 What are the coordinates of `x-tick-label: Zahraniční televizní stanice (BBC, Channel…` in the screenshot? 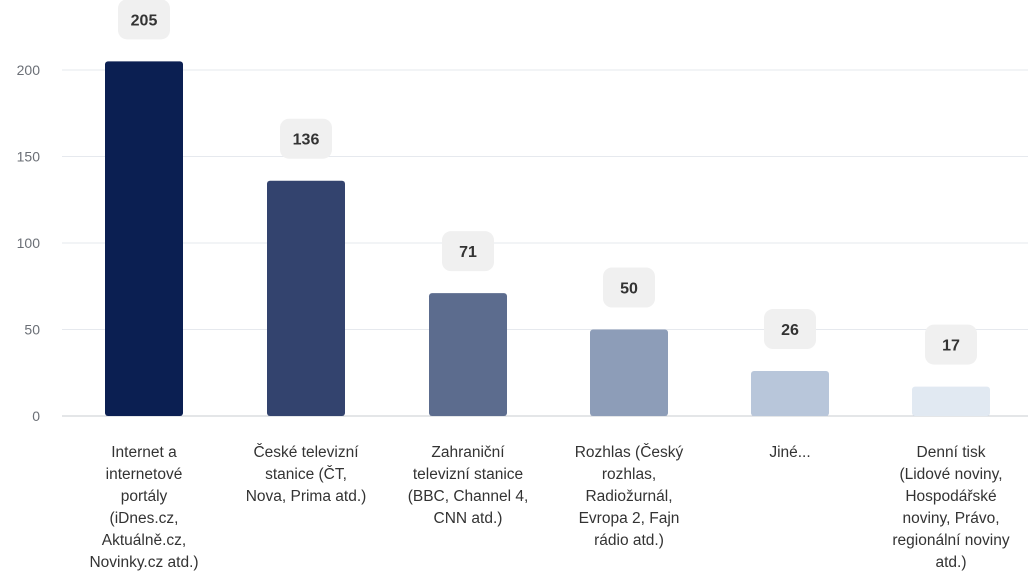 It's located at (468, 485).